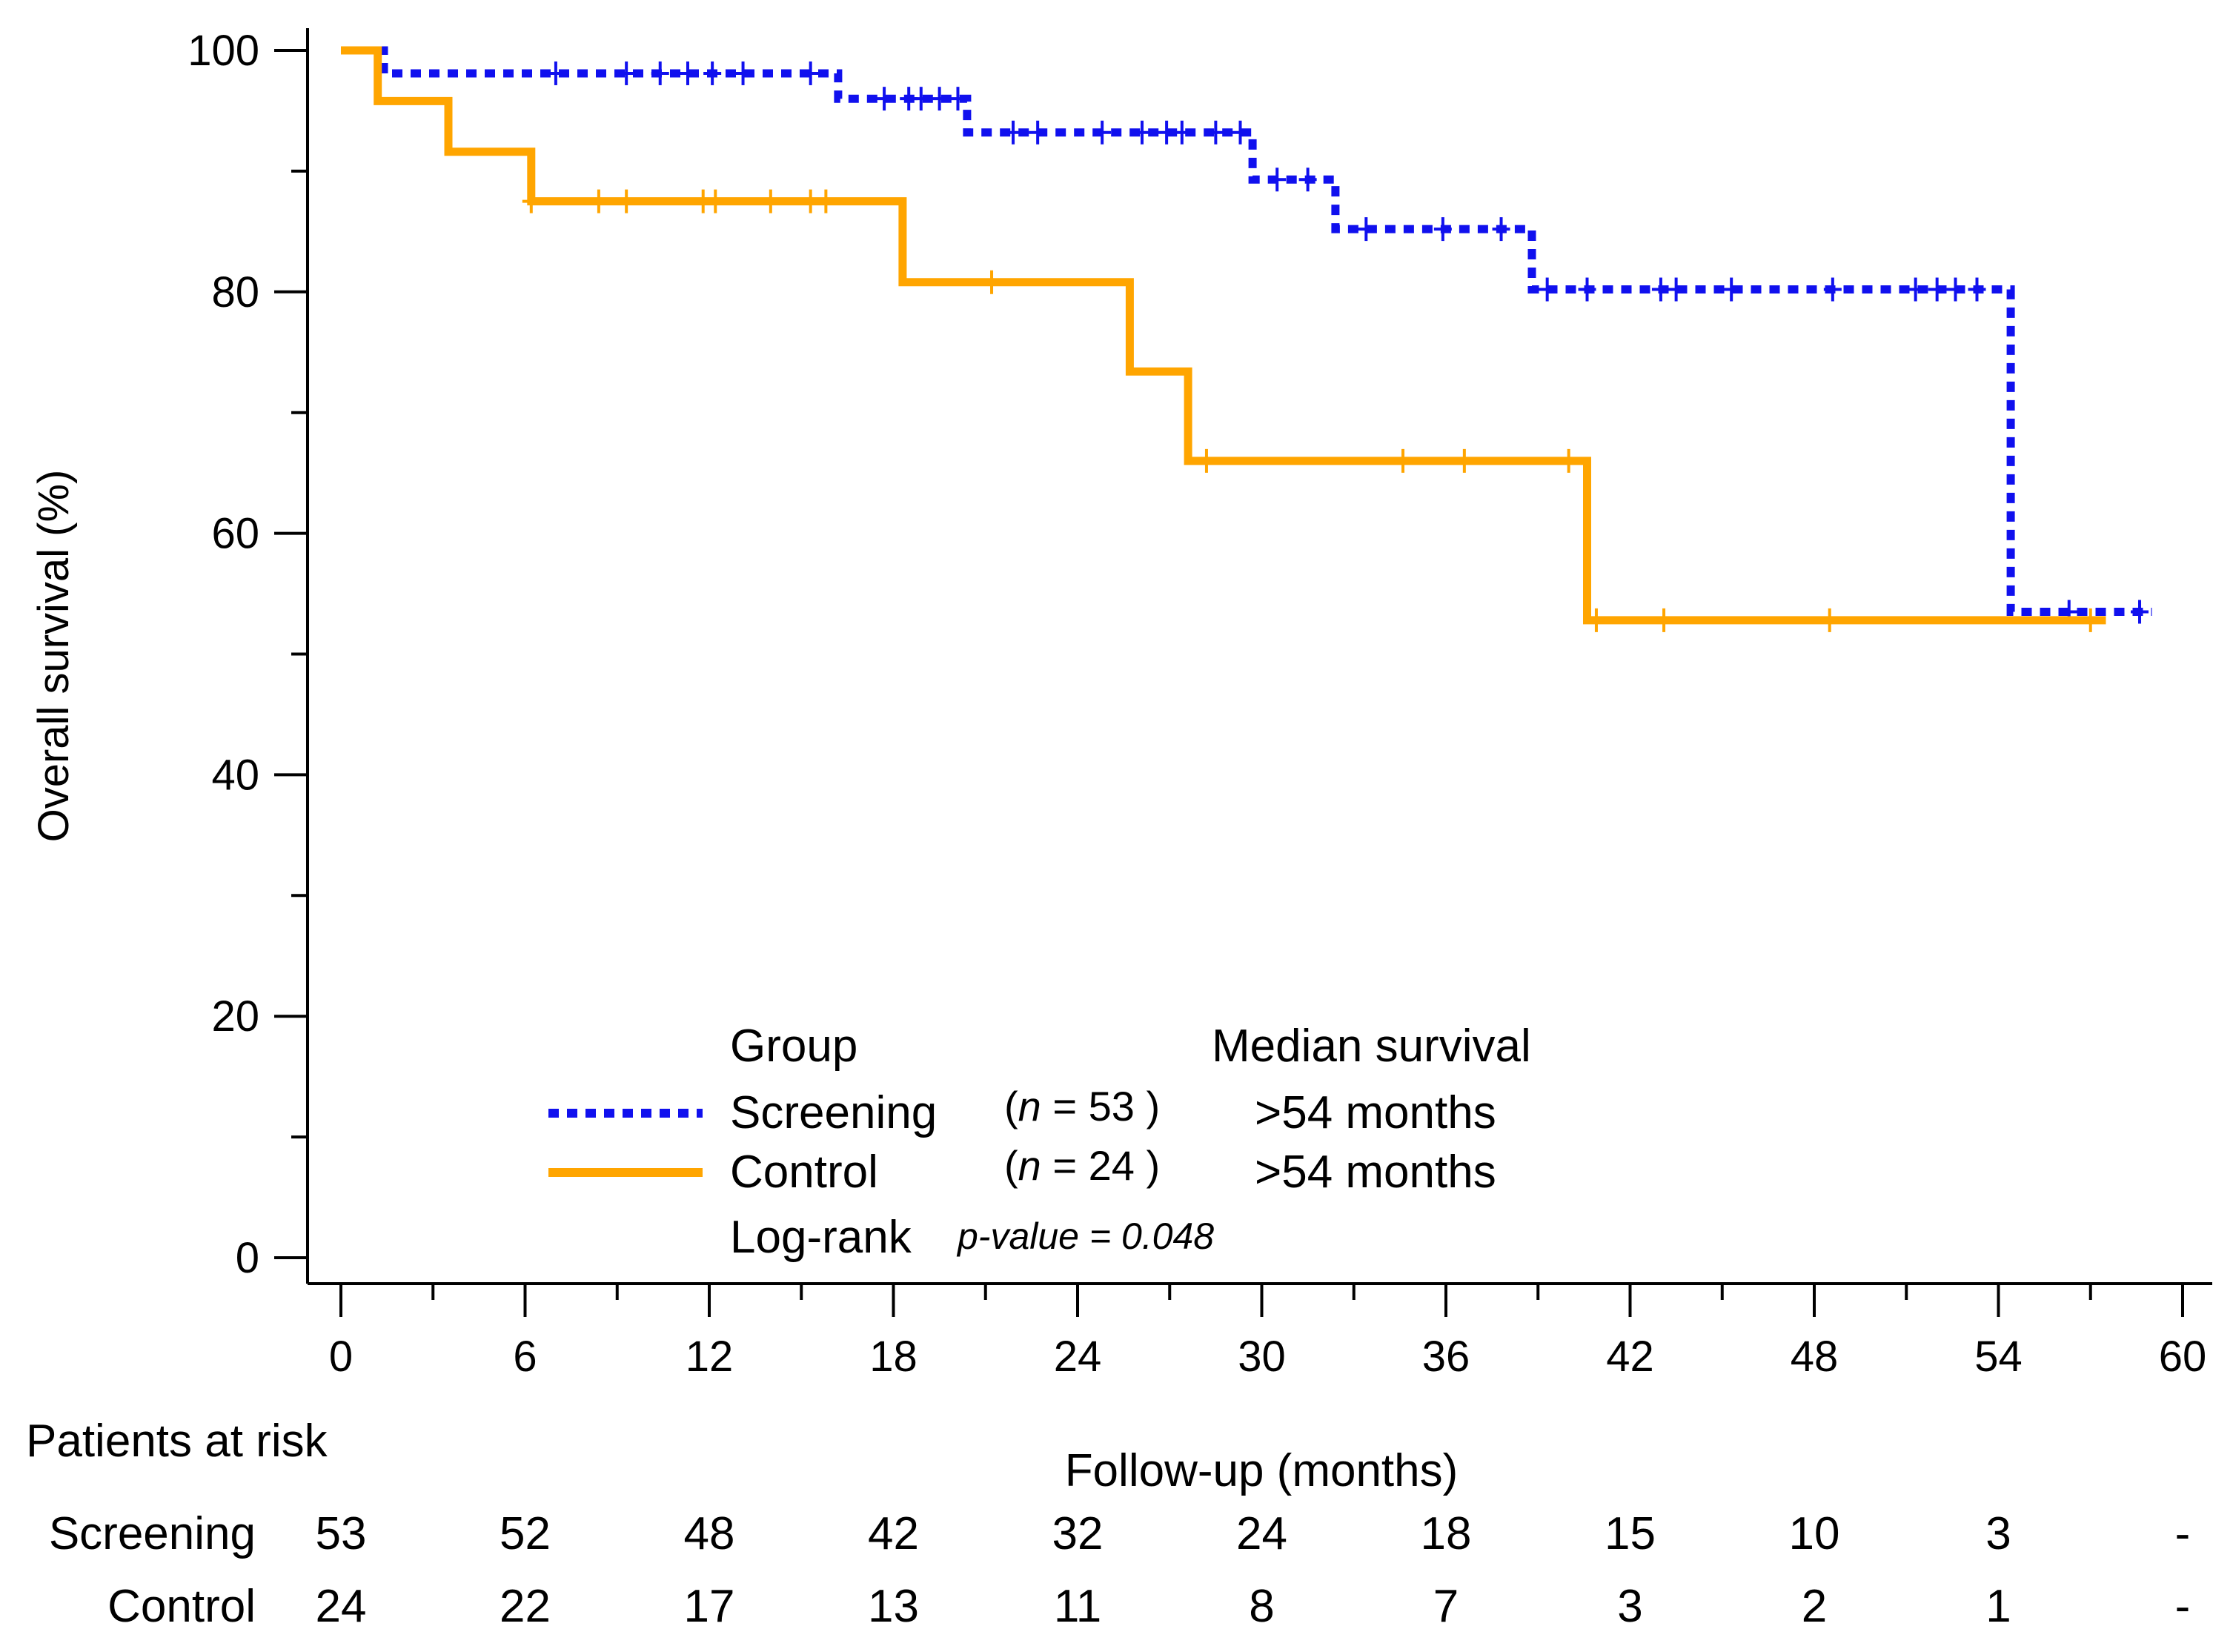 Image resolution: width=2233 pixels, height=1652 pixels. I want to click on risk-value: 15, so click(1631, 1533).